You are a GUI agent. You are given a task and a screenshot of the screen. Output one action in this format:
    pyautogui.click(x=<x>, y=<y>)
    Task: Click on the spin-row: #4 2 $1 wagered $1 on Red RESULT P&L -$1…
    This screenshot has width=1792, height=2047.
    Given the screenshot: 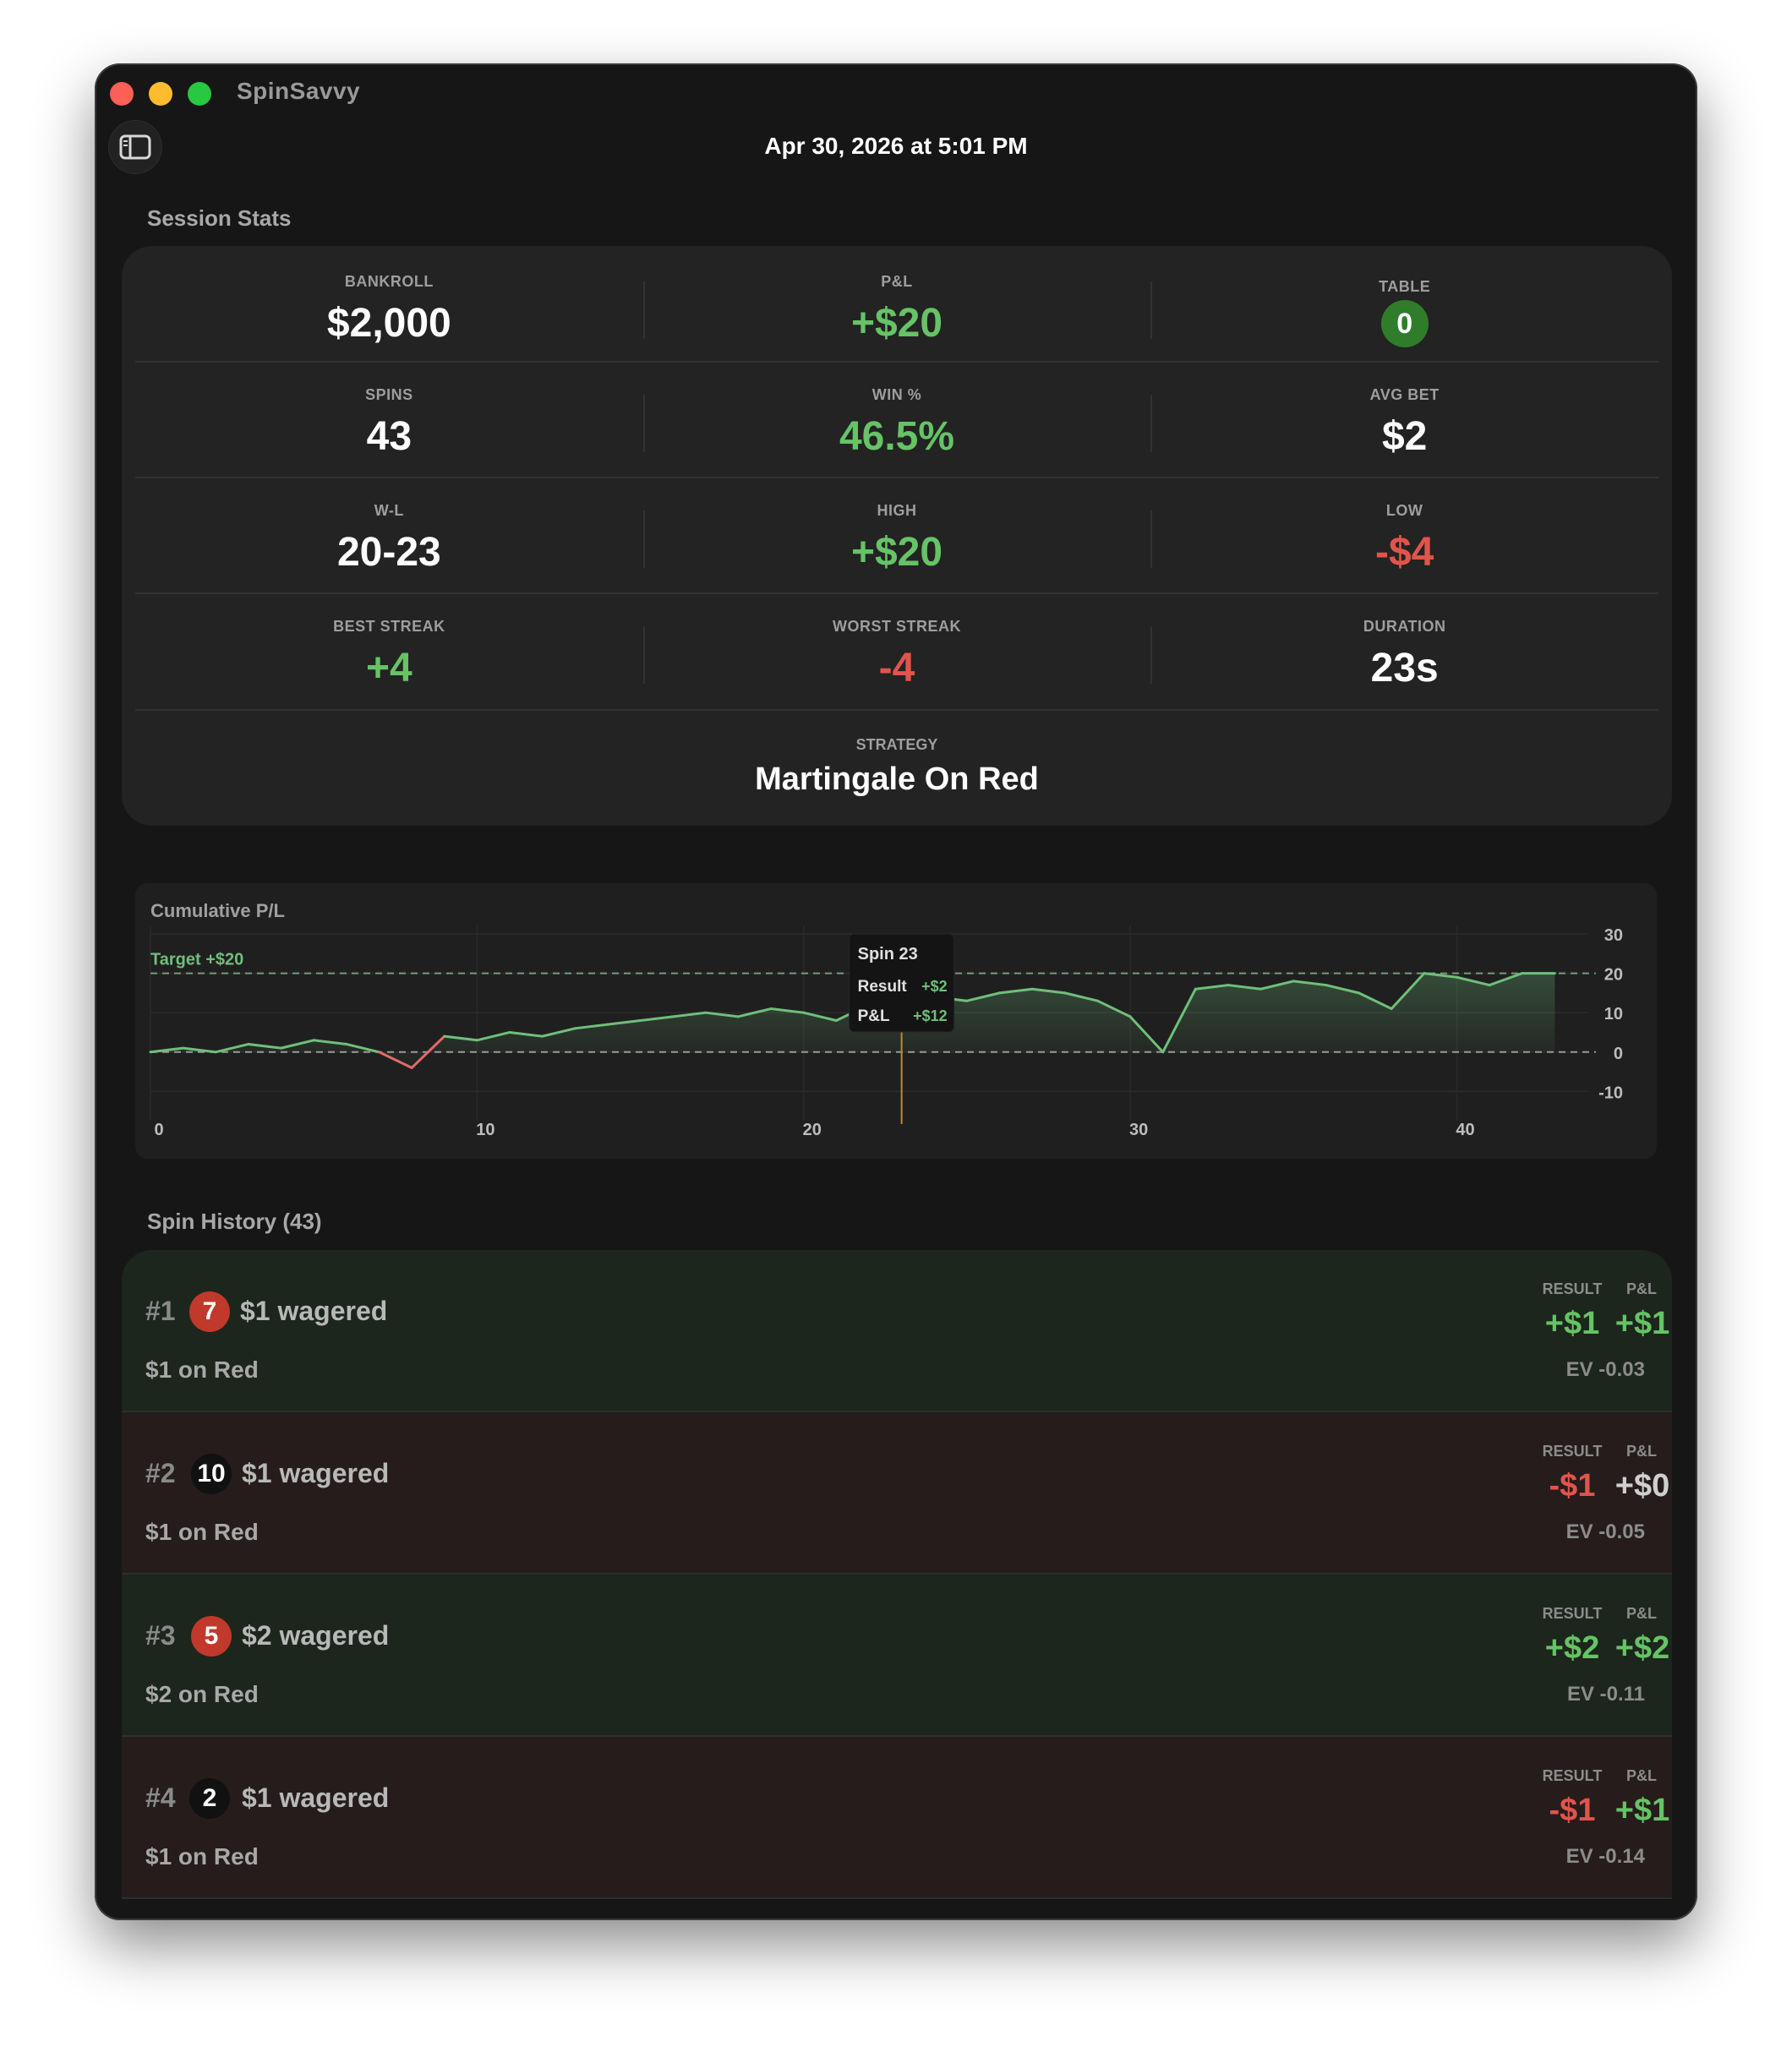 What is the action you would take?
    pyautogui.click(x=897, y=1818)
    